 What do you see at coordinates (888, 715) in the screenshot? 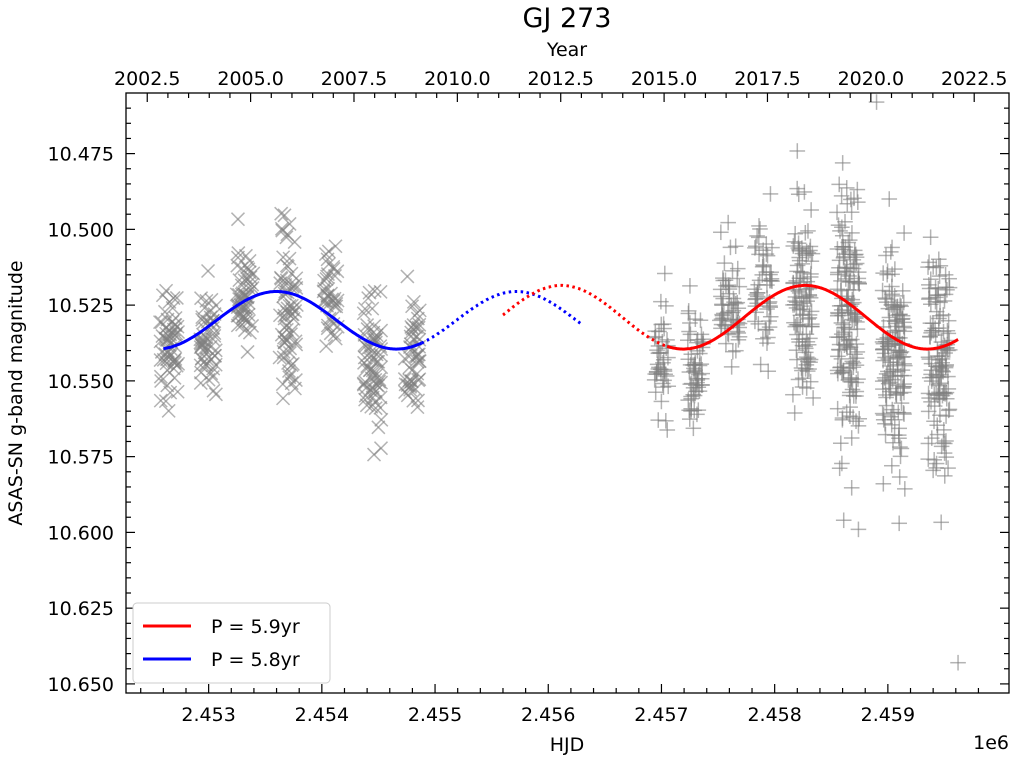
I see `x-tick-label: 2.459` at bounding box center [888, 715].